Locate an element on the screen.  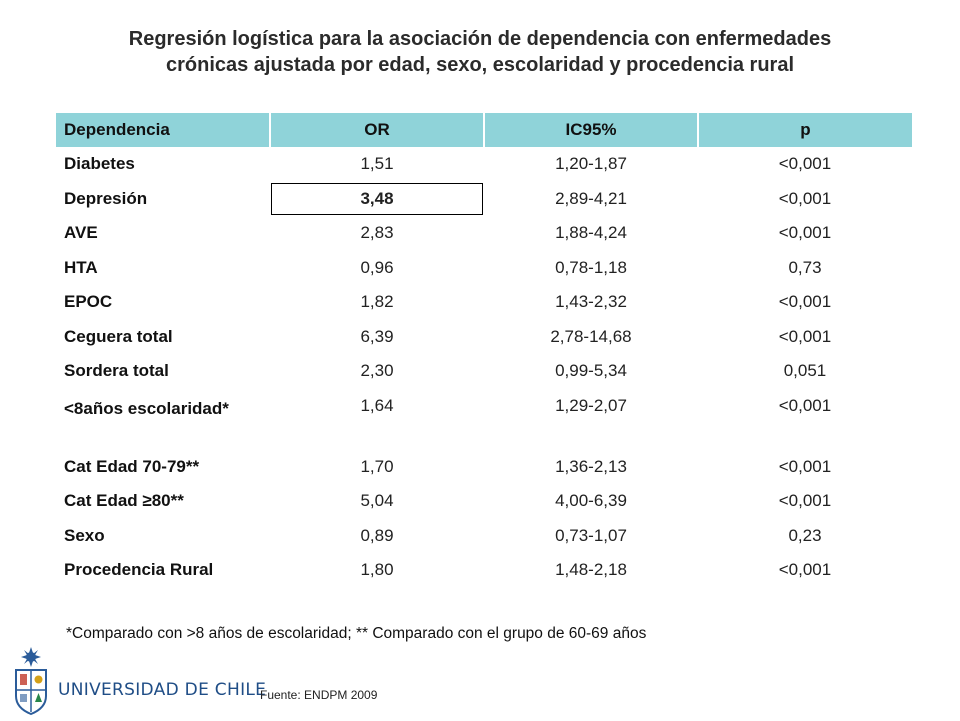
table-row: Cat Edad ≥80** 5,04 4,00-6,39 <0,001 is located at coordinates (484, 501).